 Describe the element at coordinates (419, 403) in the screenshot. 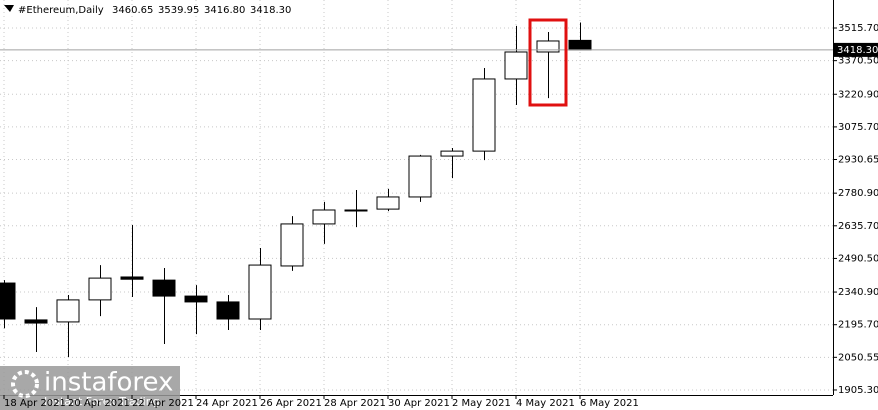

I see `x-tick-label: 30 Apr 2021` at that location.